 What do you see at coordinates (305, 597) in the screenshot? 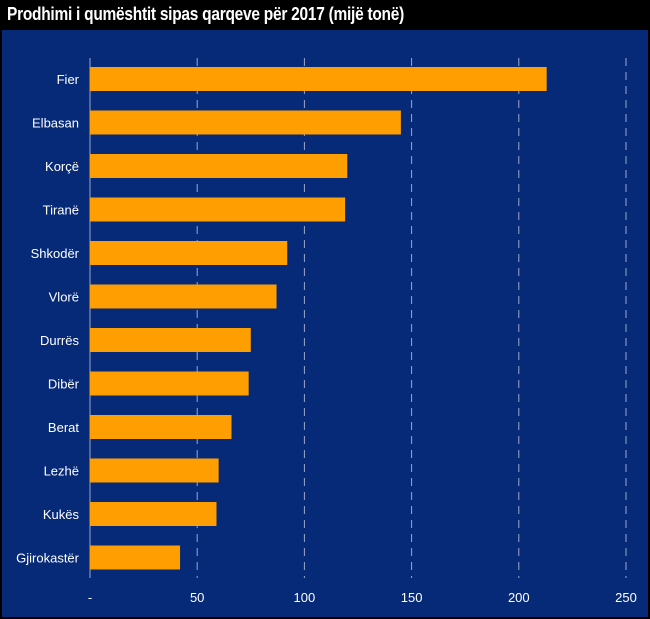
I see `tick-label-100: 100` at bounding box center [305, 597].